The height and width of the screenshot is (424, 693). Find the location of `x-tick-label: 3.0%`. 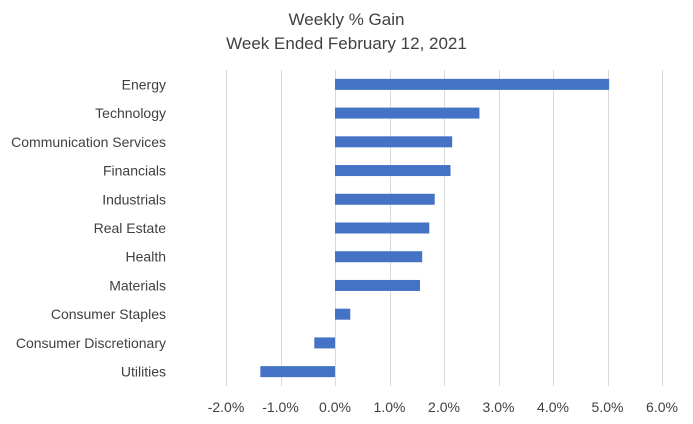

x-tick-label: 3.0% is located at coordinates (499, 407).